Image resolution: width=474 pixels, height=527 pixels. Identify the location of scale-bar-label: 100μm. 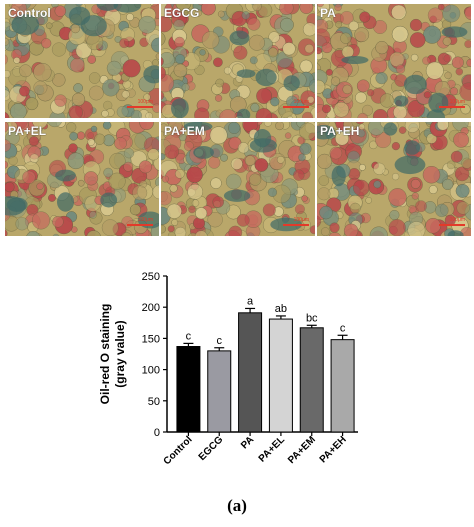
(145, 102).